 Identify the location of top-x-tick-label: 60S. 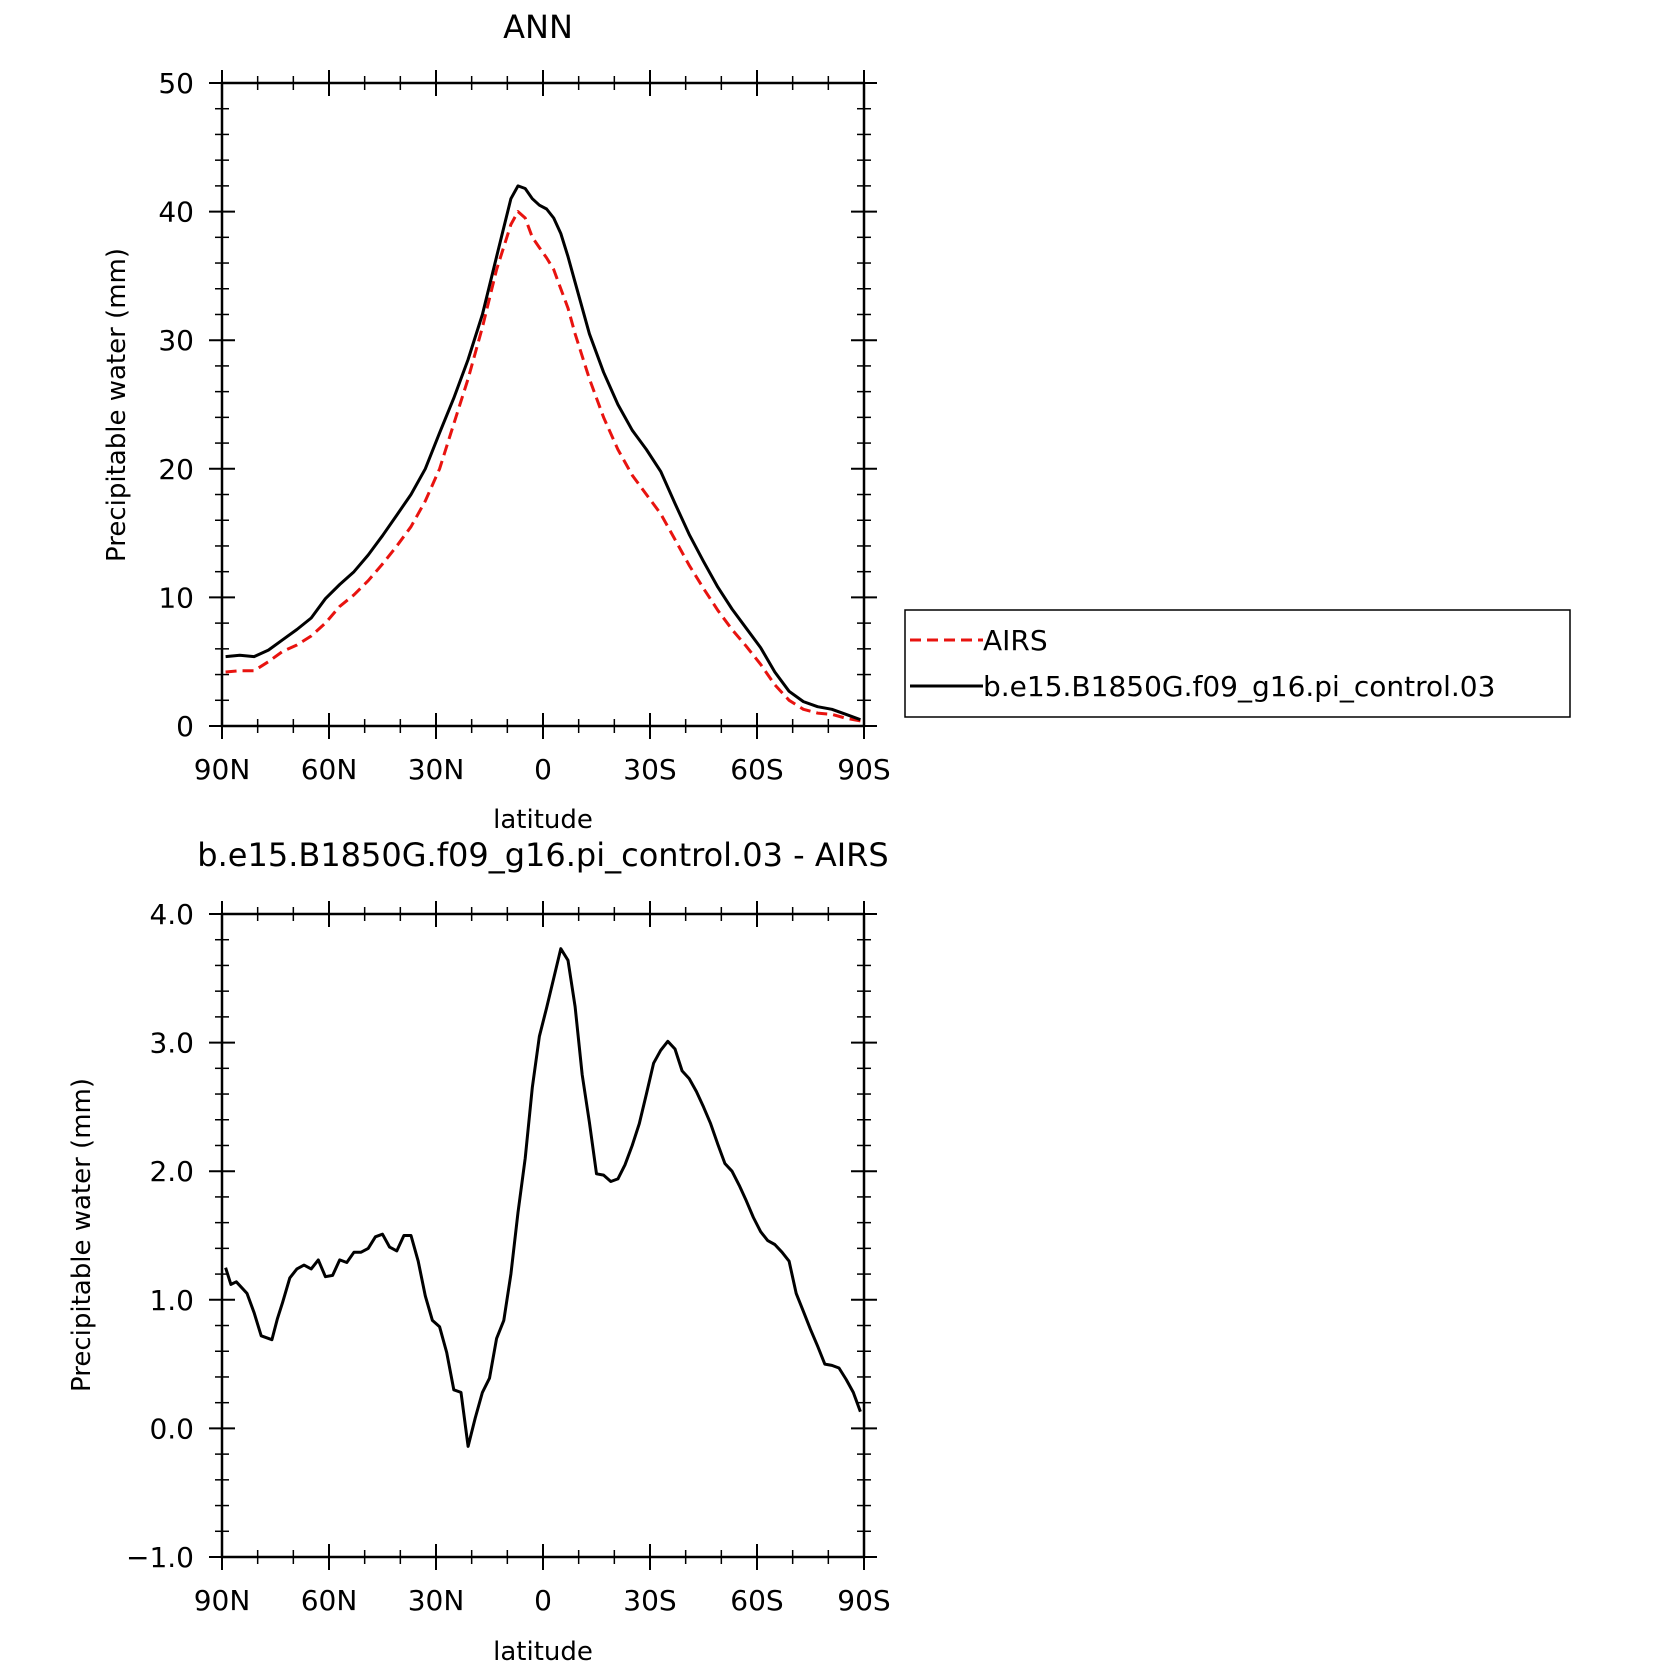
(756, 769).